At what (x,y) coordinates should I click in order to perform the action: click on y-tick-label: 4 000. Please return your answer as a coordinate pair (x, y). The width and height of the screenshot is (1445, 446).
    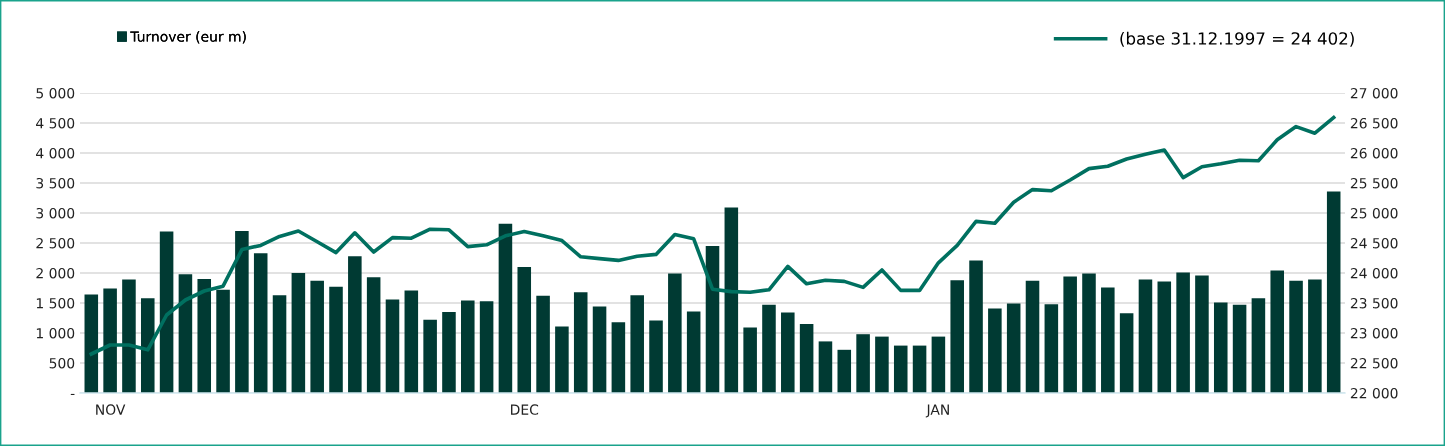
    Looking at the image, I should click on (55, 153).